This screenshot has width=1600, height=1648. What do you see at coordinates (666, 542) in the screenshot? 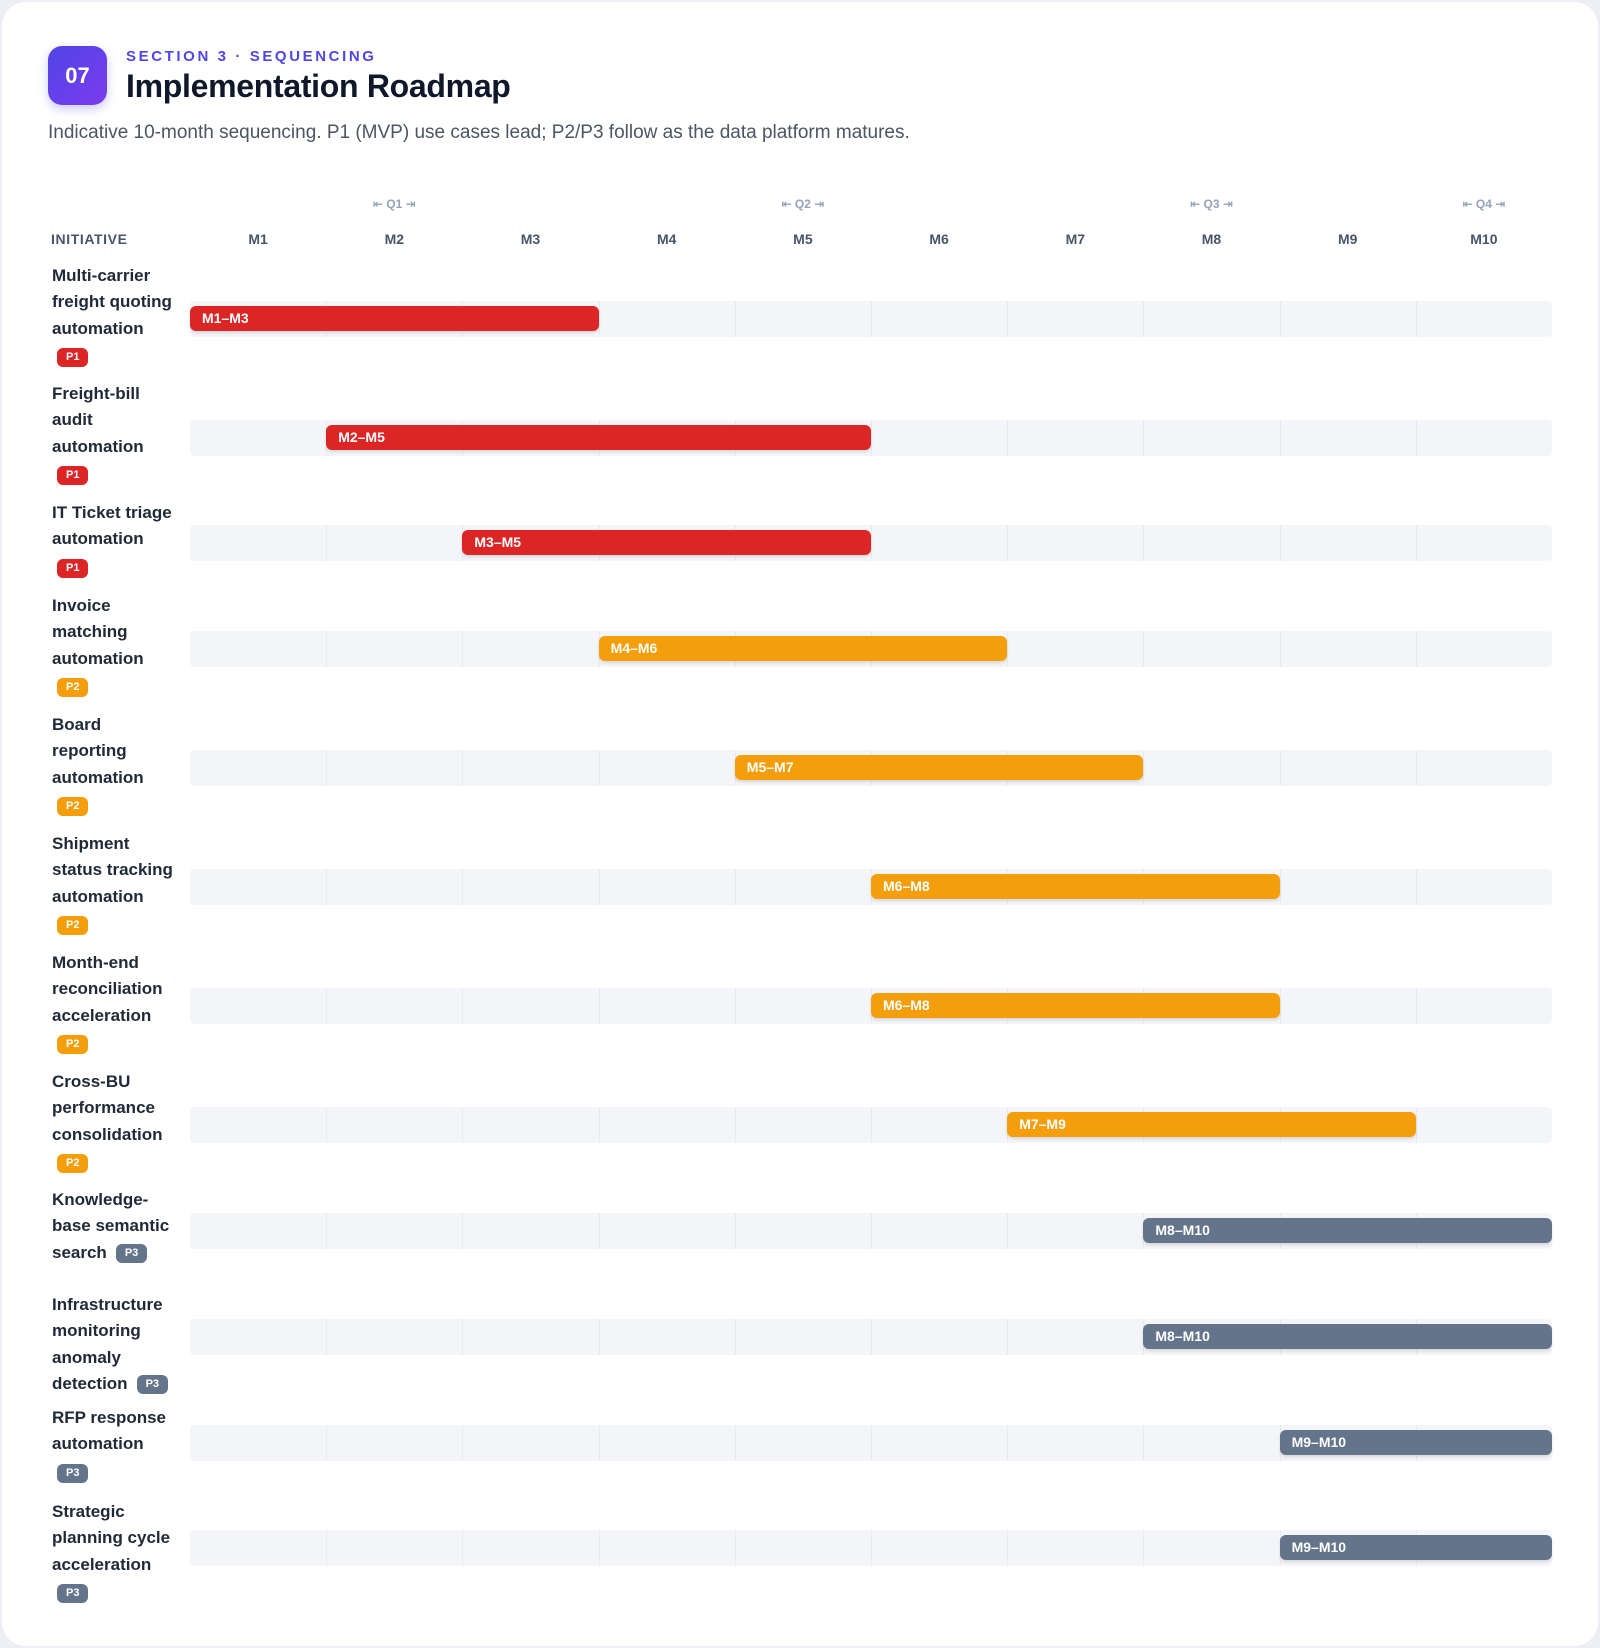
I see `timeline-bar: M3–M5` at bounding box center [666, 542].